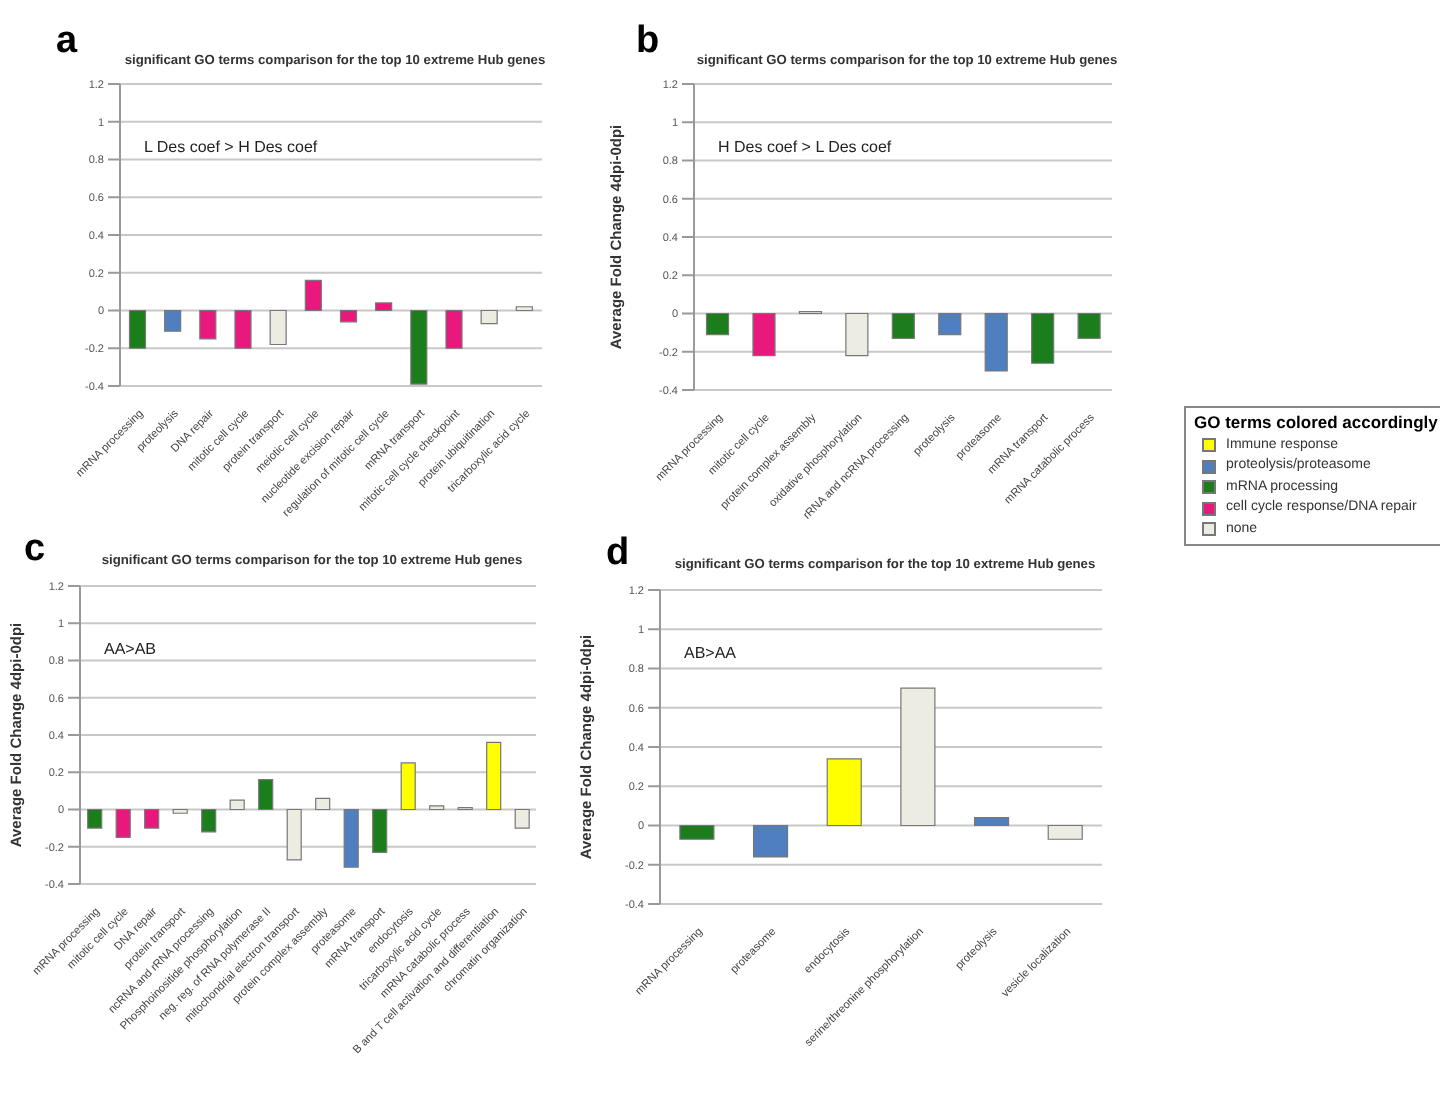  Describe the element at coordinates (35, 550) in the screenshot. I see `text: c` at that location.